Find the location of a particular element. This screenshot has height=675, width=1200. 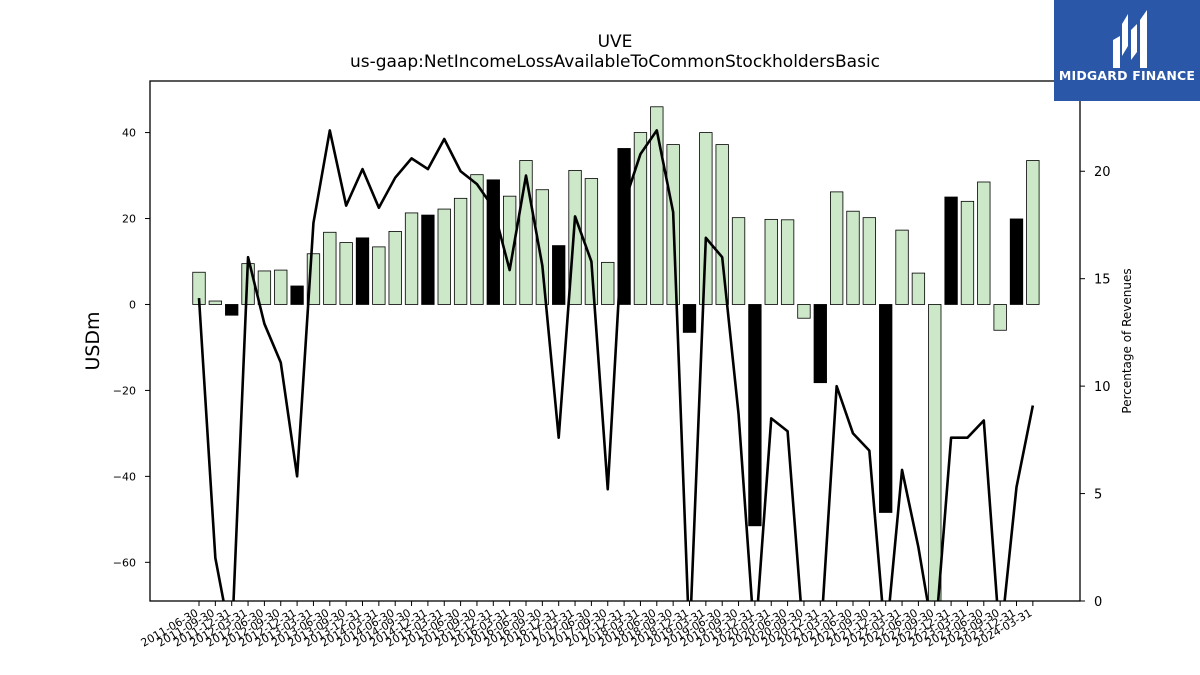

y-tick-label: 20 is located at coordinates (129, 219).